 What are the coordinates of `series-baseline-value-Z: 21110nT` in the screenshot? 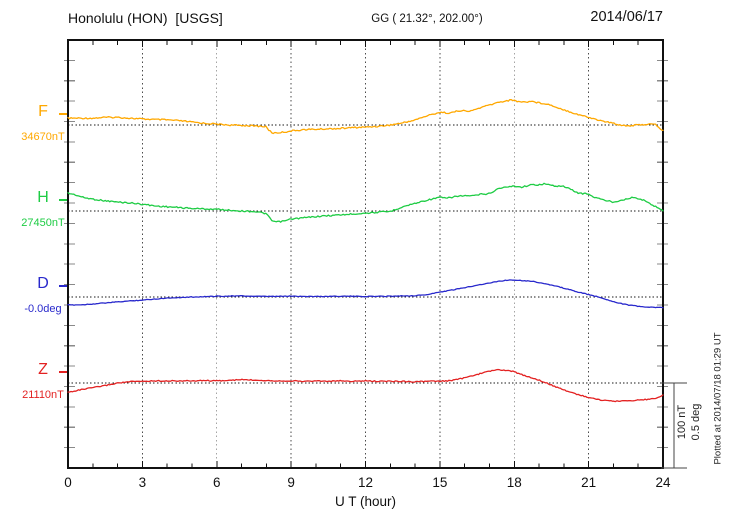 It's located at (43, 395).